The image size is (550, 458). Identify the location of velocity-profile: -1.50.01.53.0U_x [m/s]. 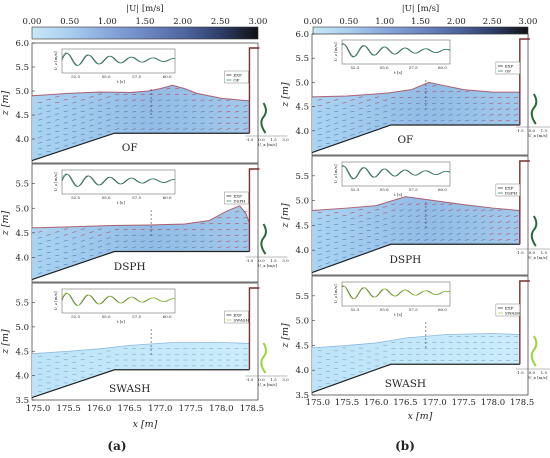
(532, 115).